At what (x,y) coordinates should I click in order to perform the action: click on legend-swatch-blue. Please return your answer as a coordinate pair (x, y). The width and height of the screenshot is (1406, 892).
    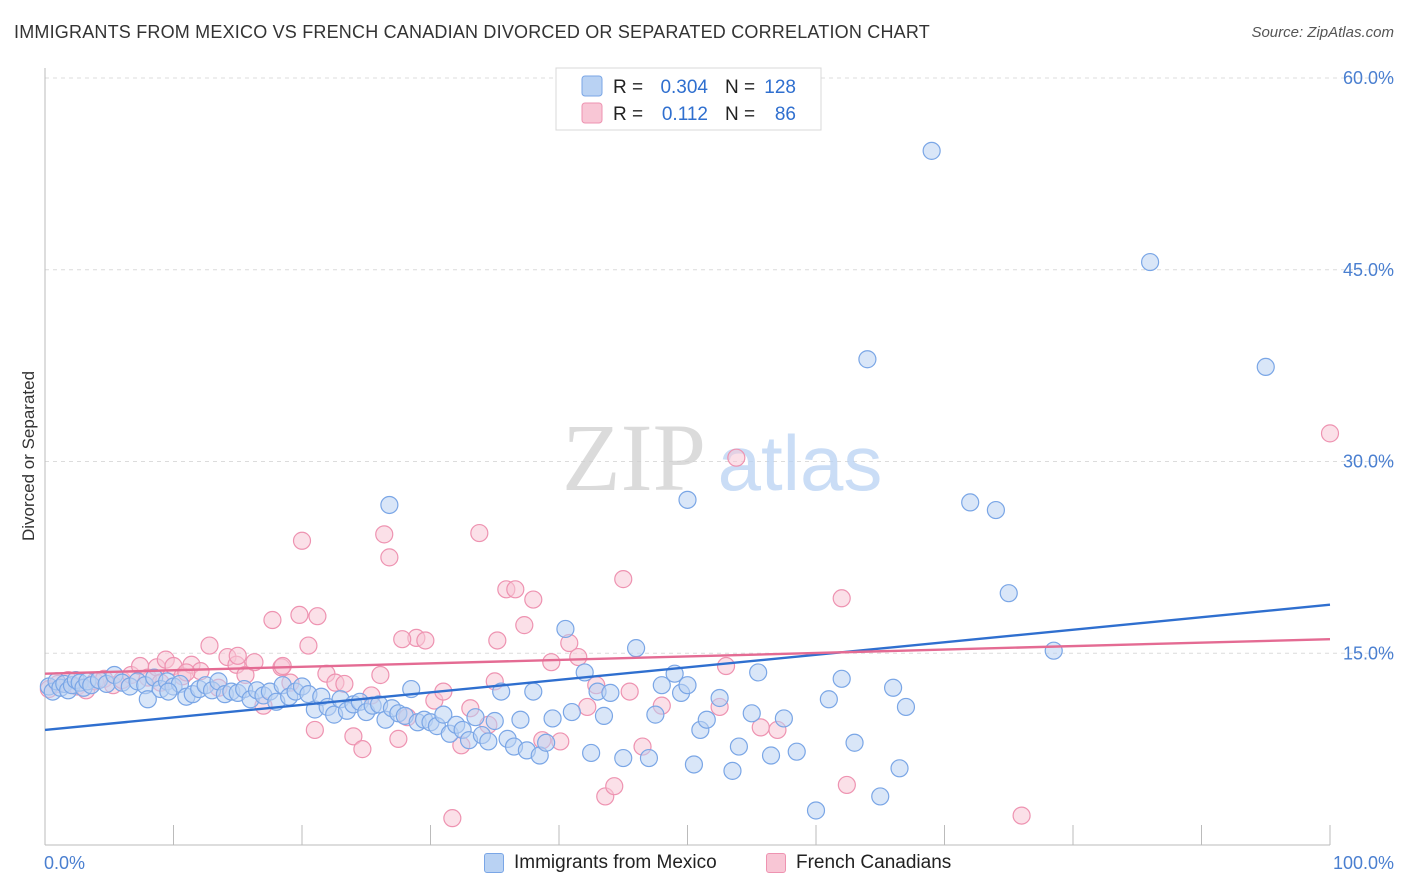
    Looking at the image, I should click on (592, 86).